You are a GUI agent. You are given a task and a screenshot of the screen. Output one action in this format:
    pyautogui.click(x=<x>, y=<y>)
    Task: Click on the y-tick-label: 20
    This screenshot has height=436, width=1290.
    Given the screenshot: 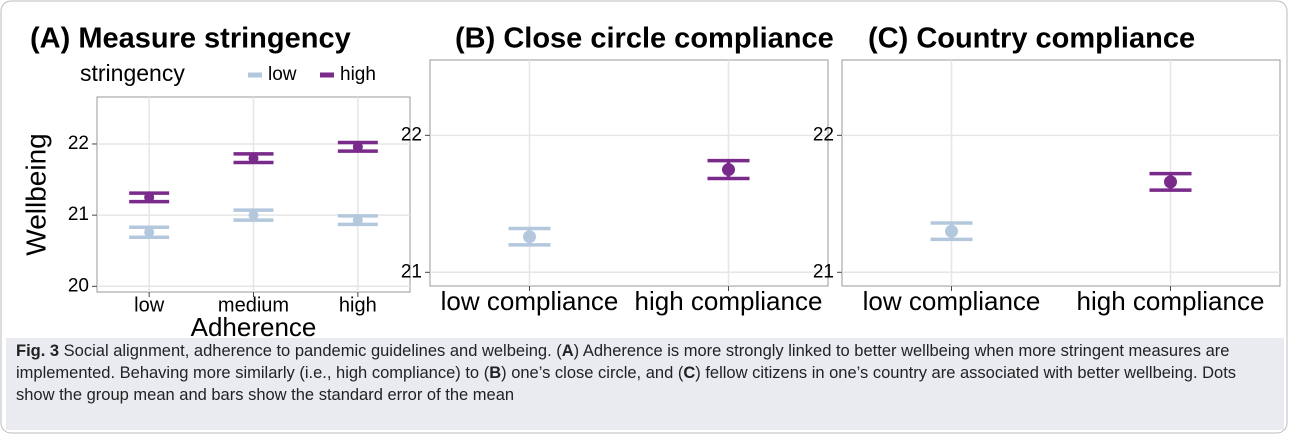 What is the action you would take?
    pyautogui.click(x=78, y=285)
    